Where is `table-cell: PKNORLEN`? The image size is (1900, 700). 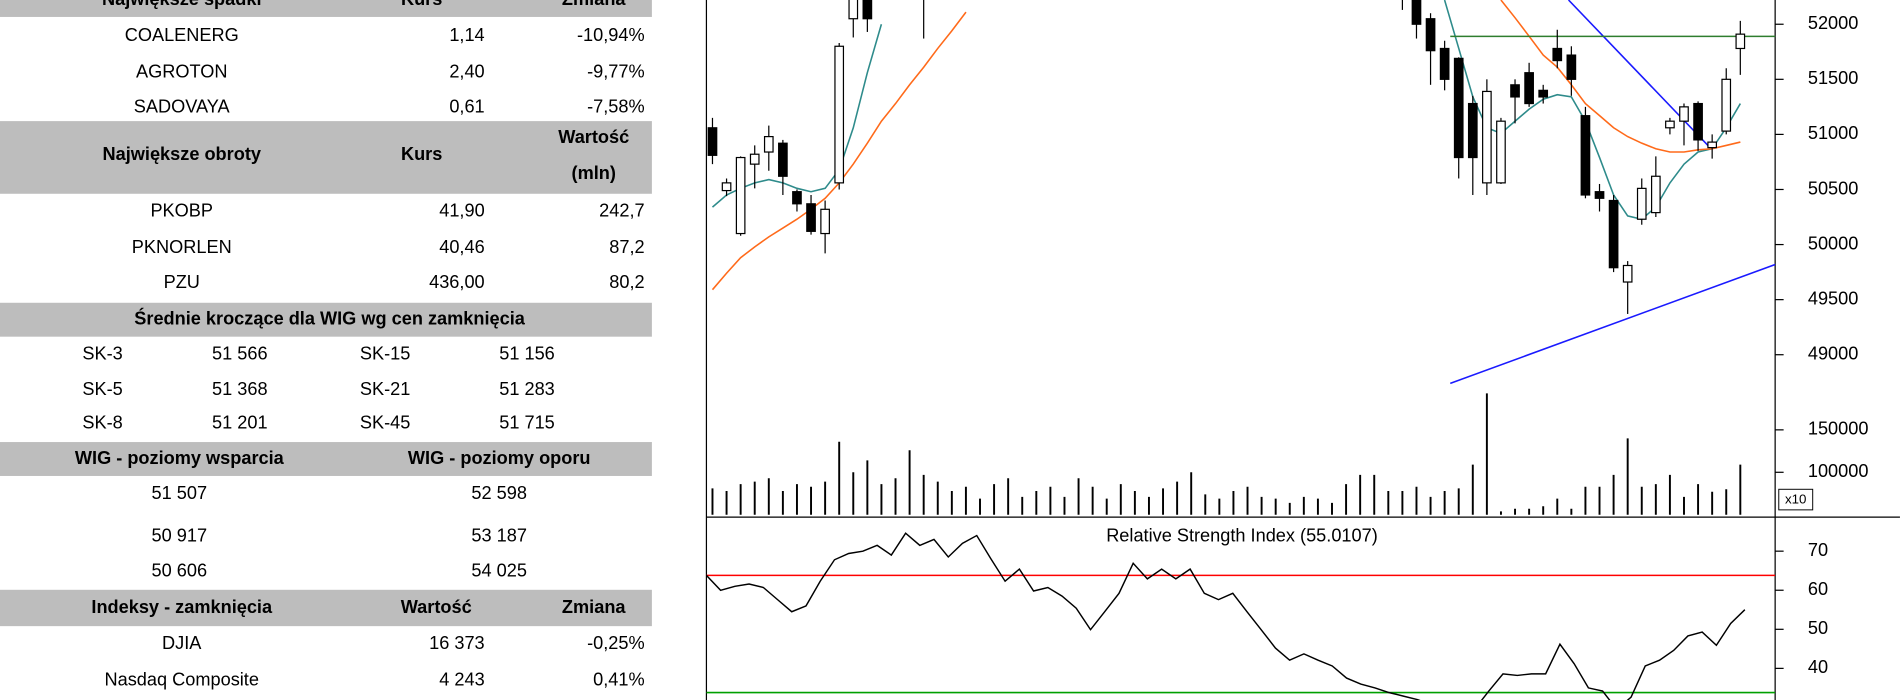
table-cell: PKNORLEN is located at coordinates (182, 247).